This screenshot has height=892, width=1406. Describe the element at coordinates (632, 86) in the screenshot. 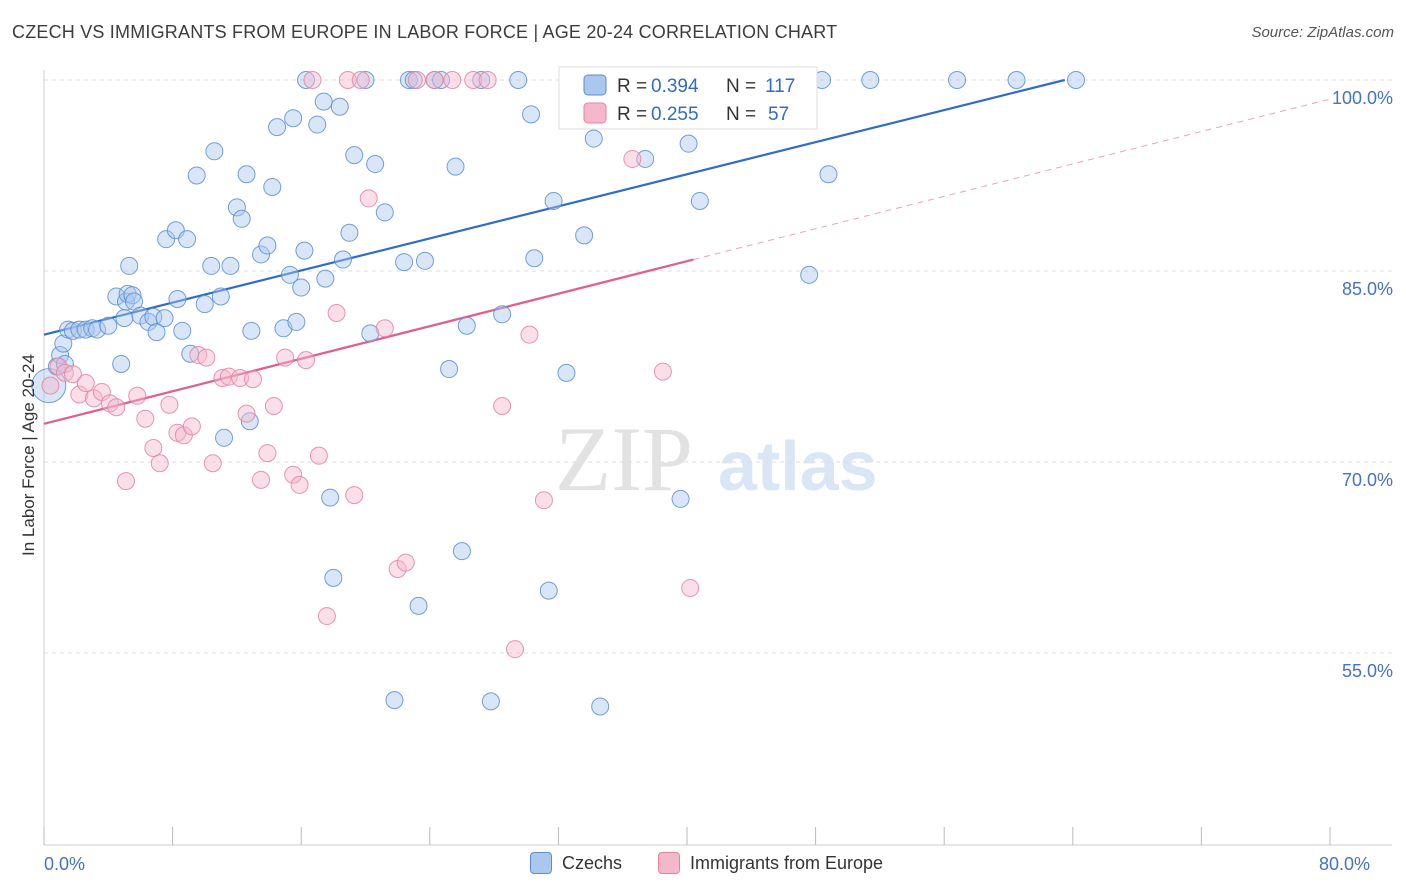

I see `legend-r-label-czechs: R =` at that location.